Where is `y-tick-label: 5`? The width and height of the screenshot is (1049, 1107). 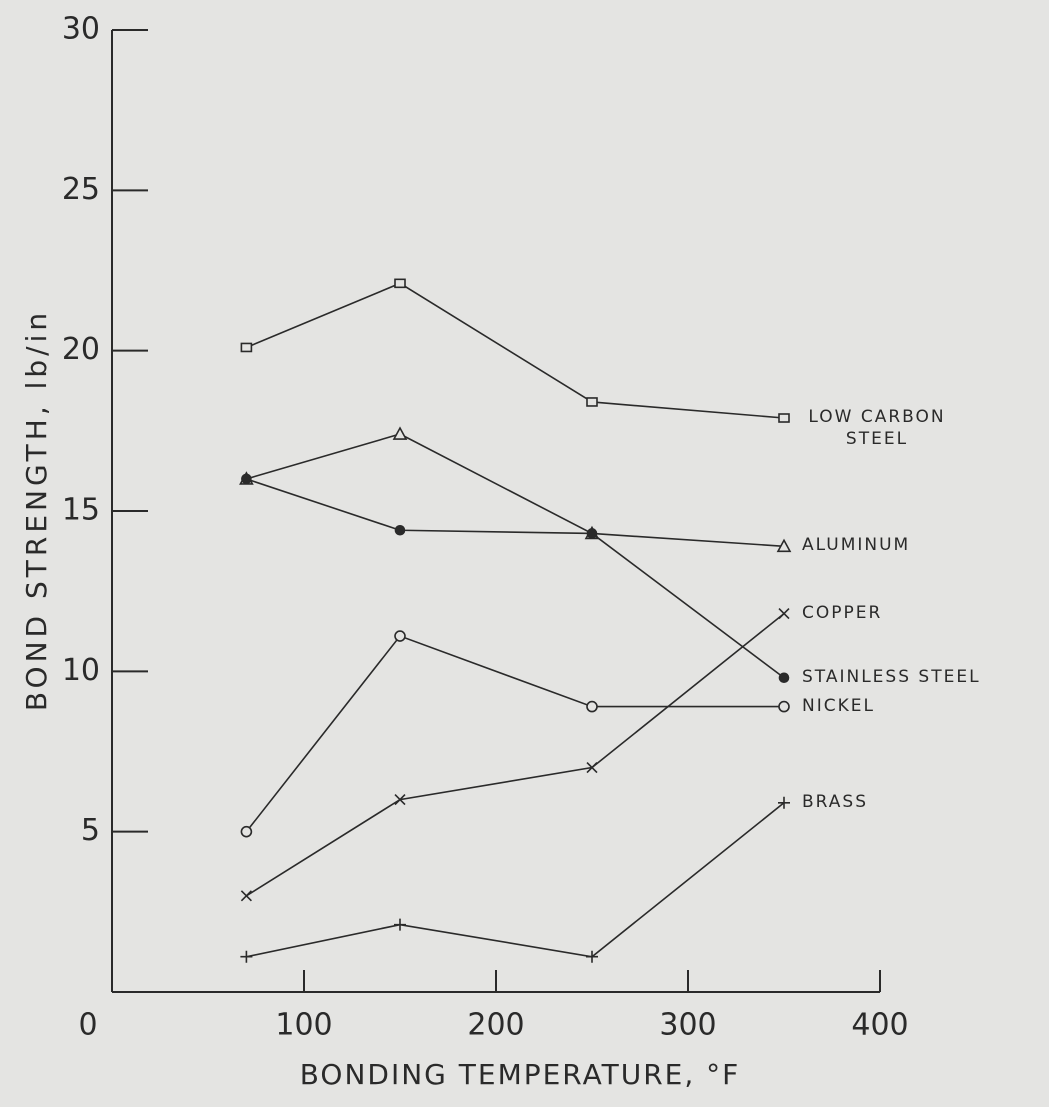 y-tick-label: 5 is located at coordinates (90, 830).